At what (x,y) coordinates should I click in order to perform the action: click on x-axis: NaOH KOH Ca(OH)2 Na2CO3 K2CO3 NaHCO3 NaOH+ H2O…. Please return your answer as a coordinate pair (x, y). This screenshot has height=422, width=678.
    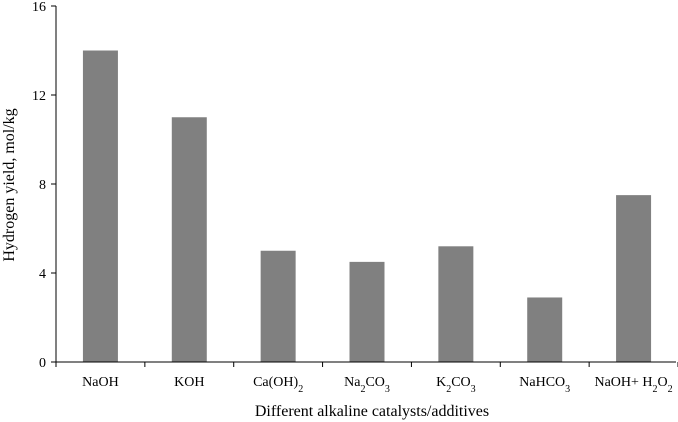
    Looking at the image, I should click on (366, 378).